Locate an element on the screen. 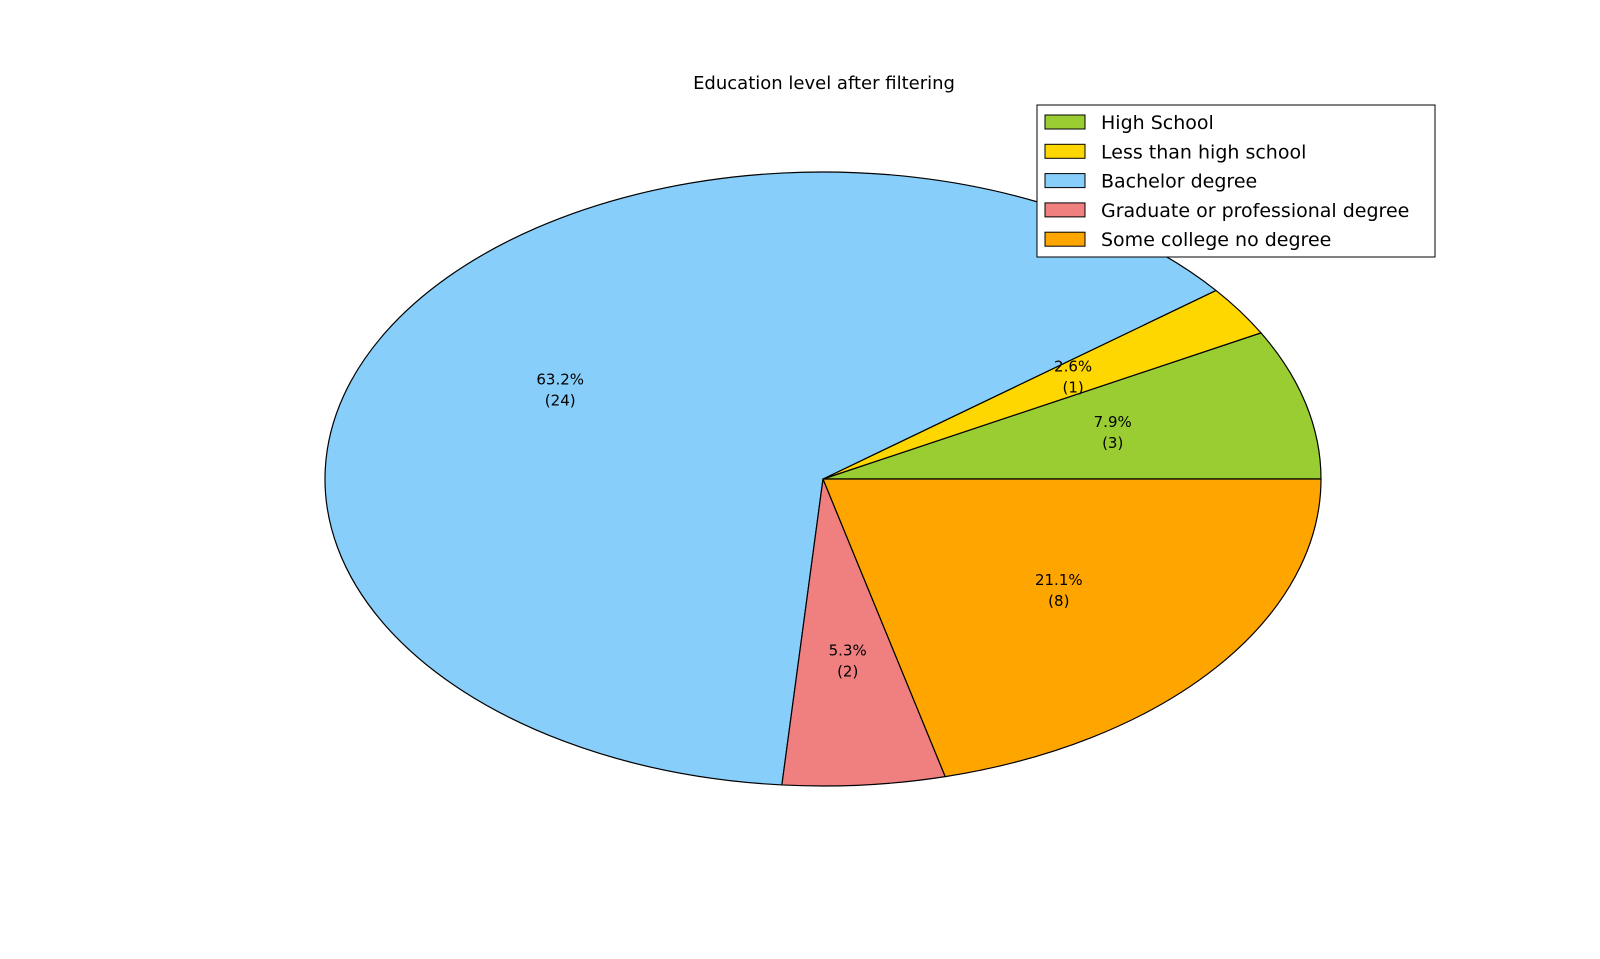 Image resolution: width=1600 pixels, height=959 pixels. slice-label-bachelor-degree: 63.2% (24) is located at coordinates (560, 389).